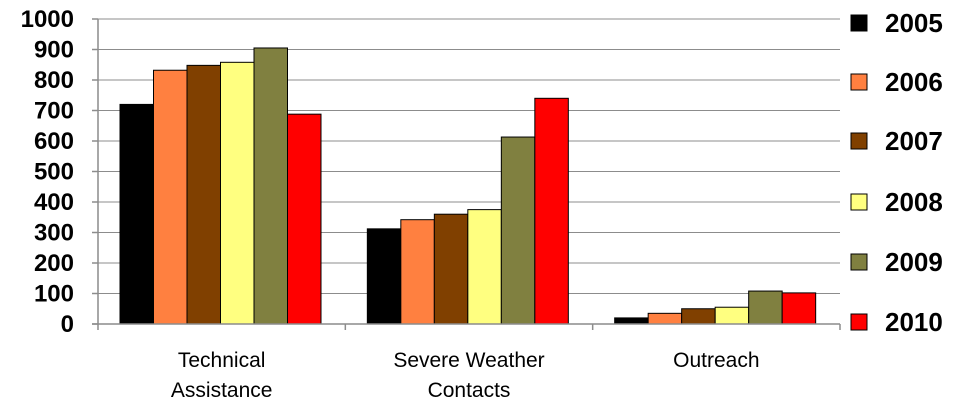  I want to click on legend-swatch-2007, so click(859, 141).